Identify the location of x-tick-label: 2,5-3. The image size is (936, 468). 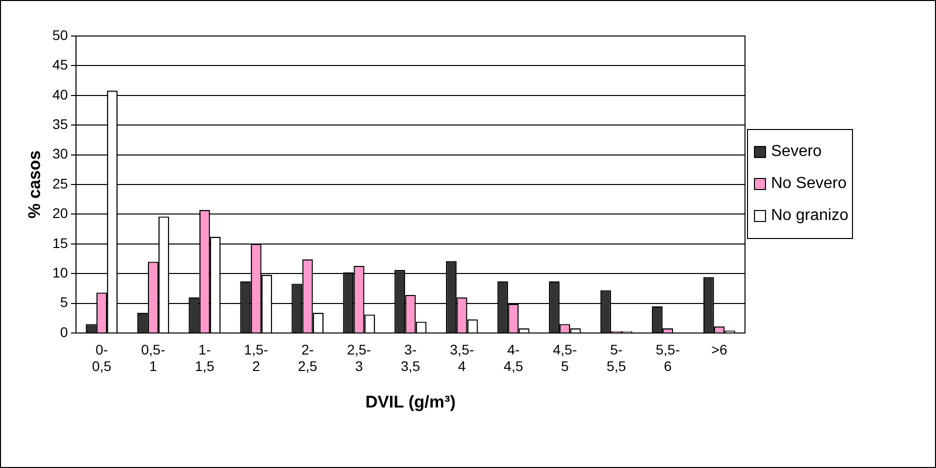
(359, 357).